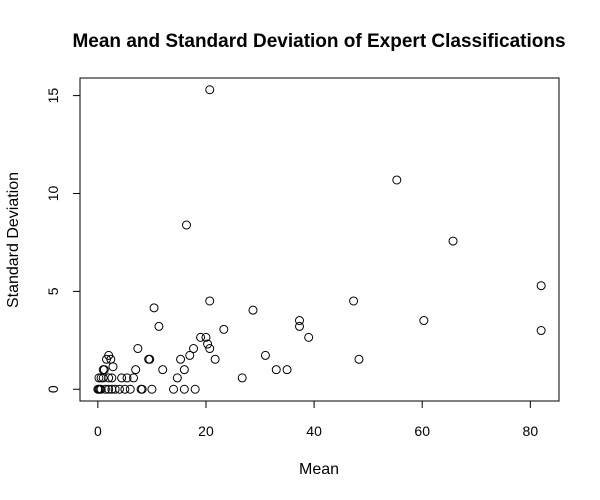  What do you see at coordinates (53, 291) in the screenshot?
I see `y-tick-label: 5` at bounding box center [53, 291].